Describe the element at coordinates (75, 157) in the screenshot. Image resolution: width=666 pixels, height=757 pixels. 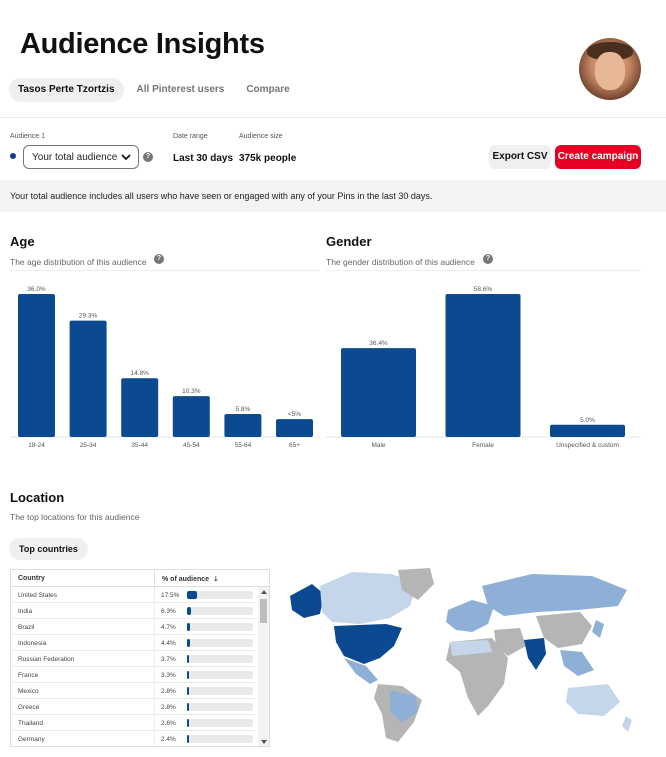
I see `audience-select-value: Your total audience` at that location.